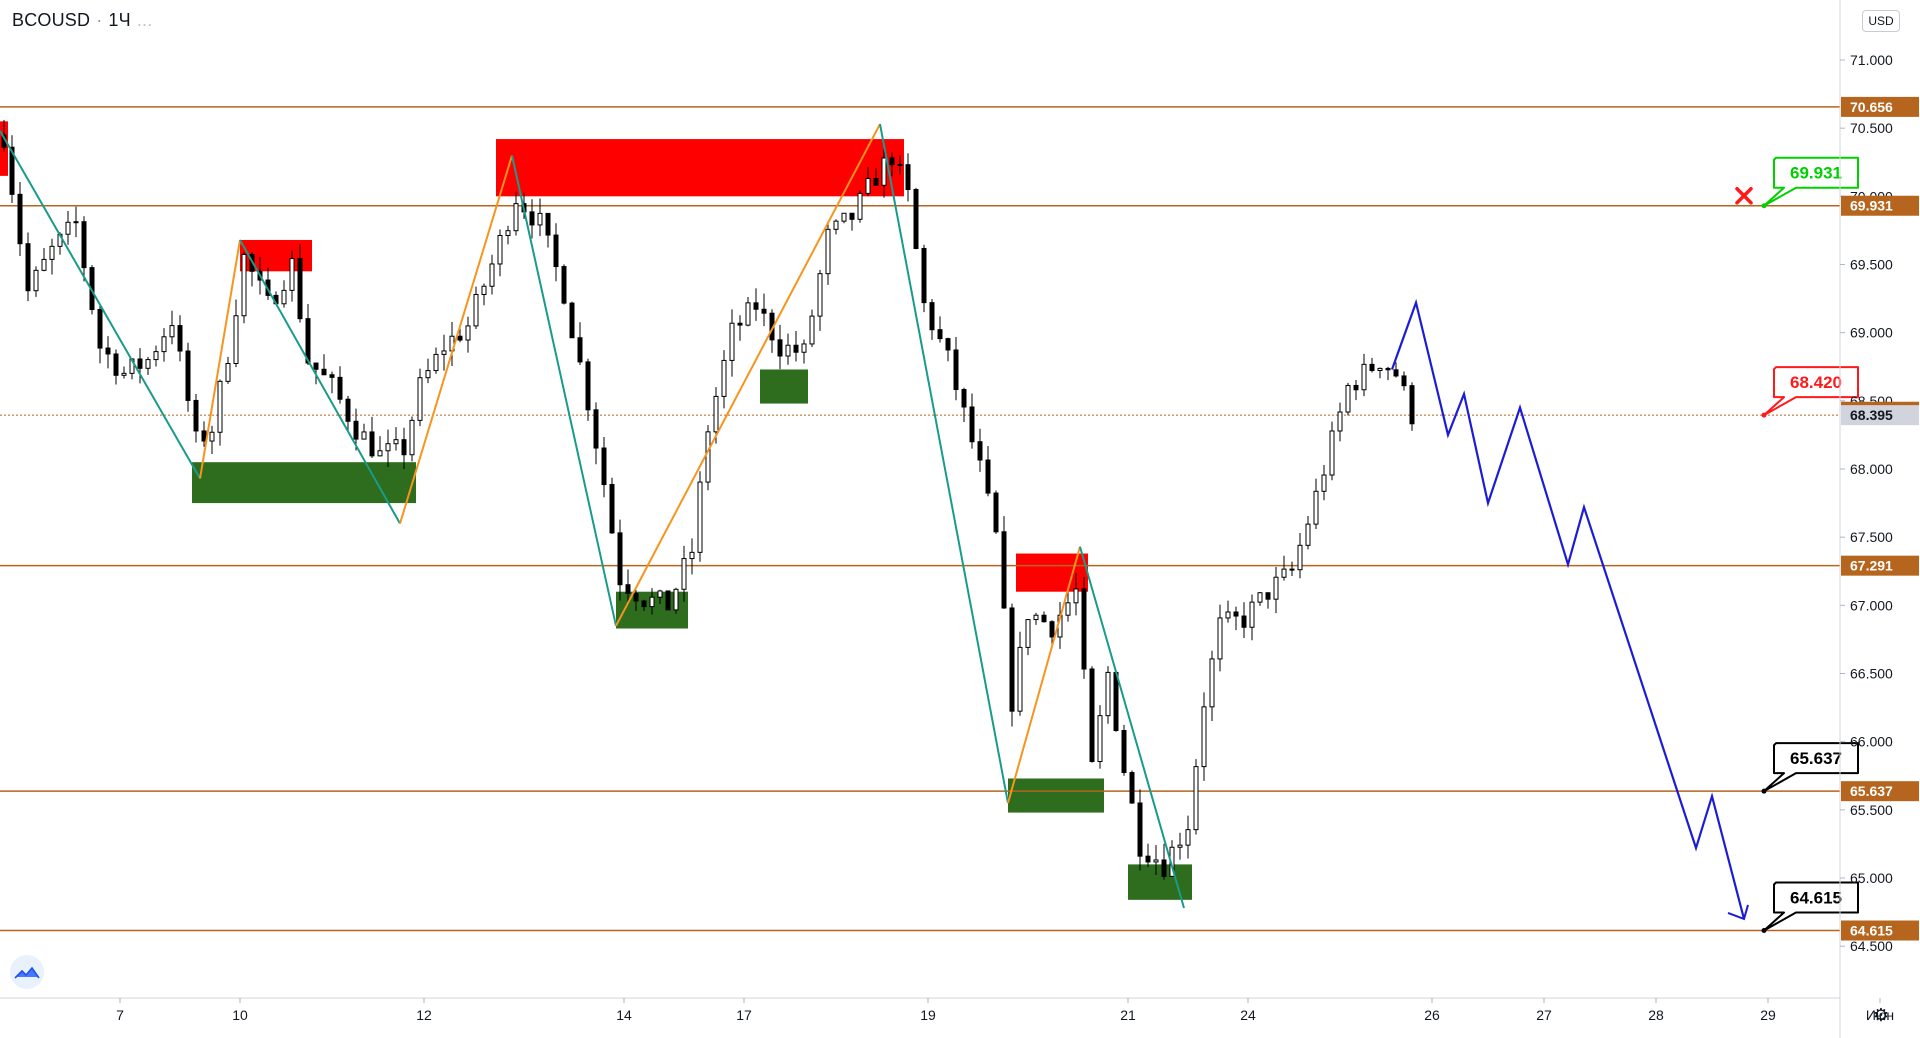  Describe the element at coordinates (240, 1015) in the screenshot. I see `time-tick-label: 10` at that location.